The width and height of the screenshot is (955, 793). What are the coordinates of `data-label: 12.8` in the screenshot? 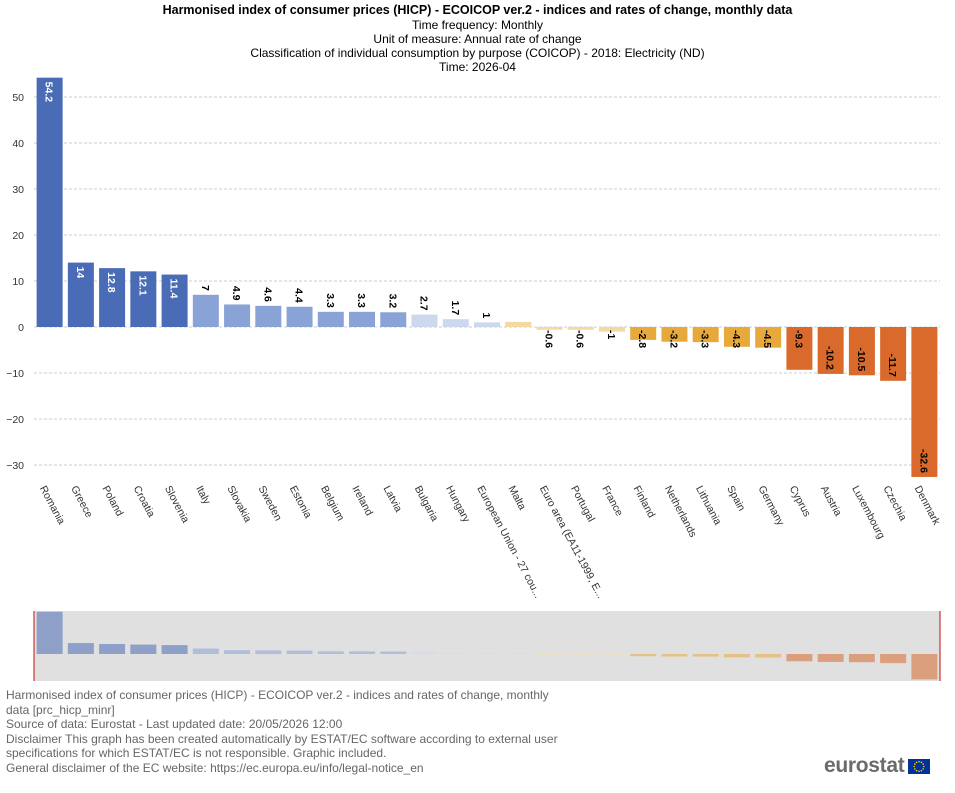 It's located at (111, 282).